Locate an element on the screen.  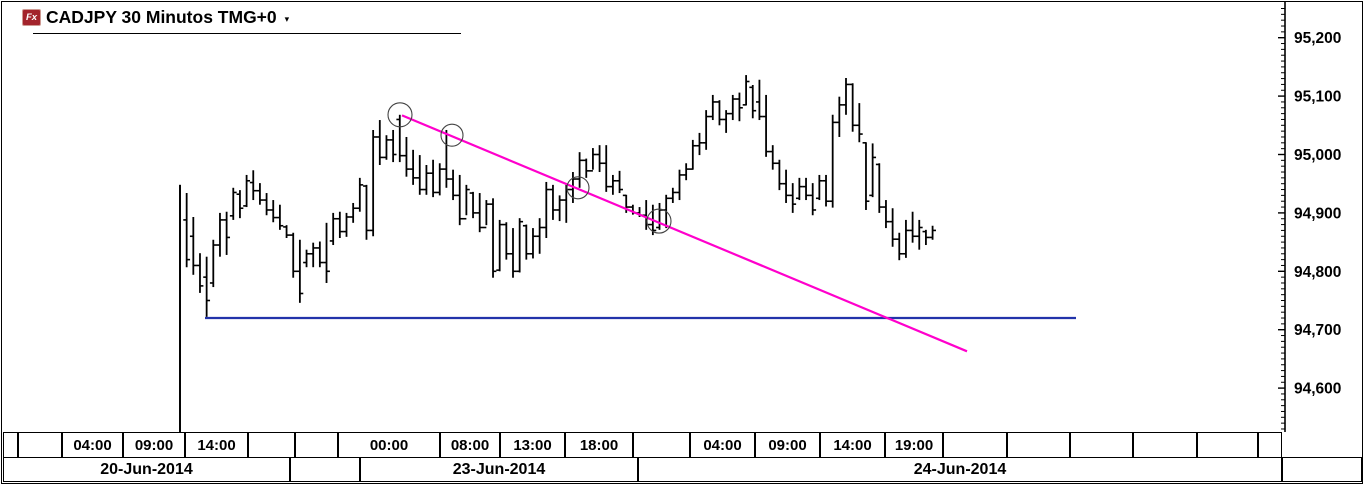
chart-titlebar: Fx CADJPY 30 Minutos TMG+0 ▾ is located at coordinates (155, 17).